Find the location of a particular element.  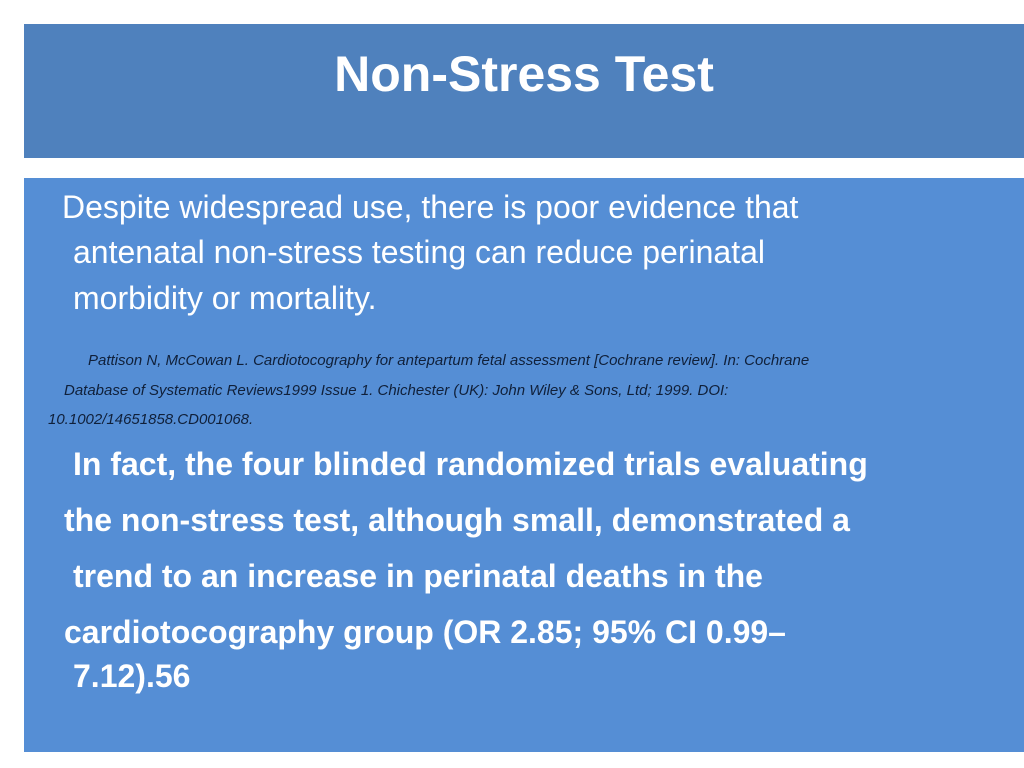

paragraph2-line-5: 7.12).56 is located at coordinates (132, 676).